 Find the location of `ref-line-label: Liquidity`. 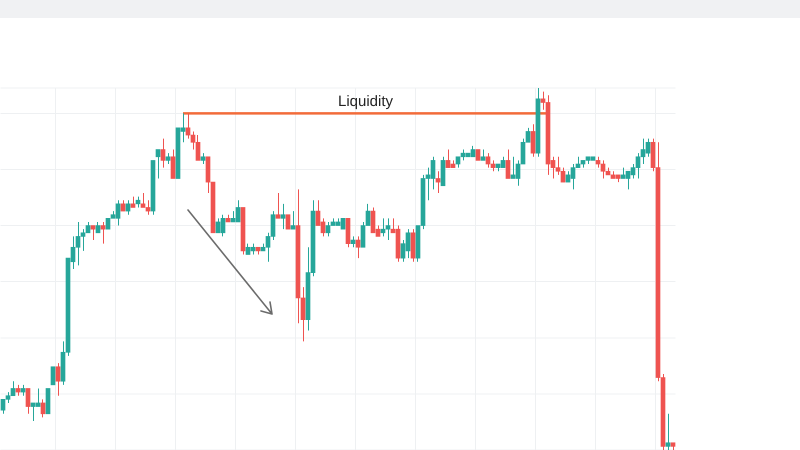

ref-line-label: Liquidity is located at coordinates (366, 101).